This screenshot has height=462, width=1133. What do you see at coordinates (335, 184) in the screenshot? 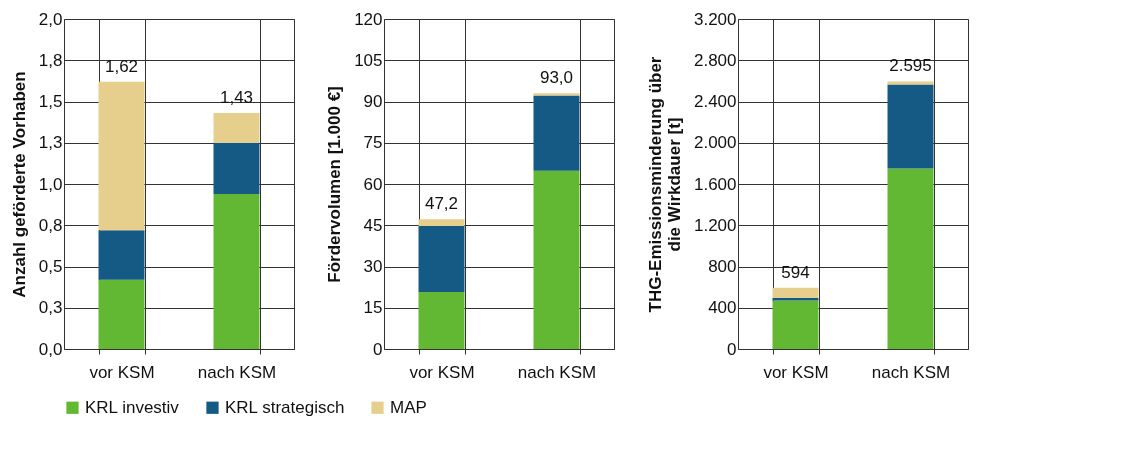
I see `y-axis-title: Fördervolumen [1.000 €]` at bounding box center [335, 184].